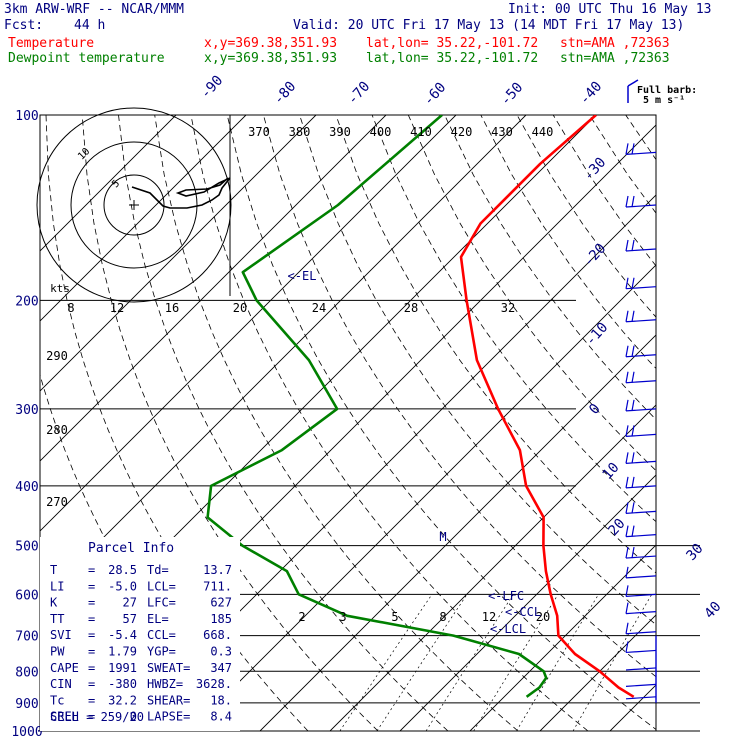  I want to click on parcel-value: 711., so click(217, 586).